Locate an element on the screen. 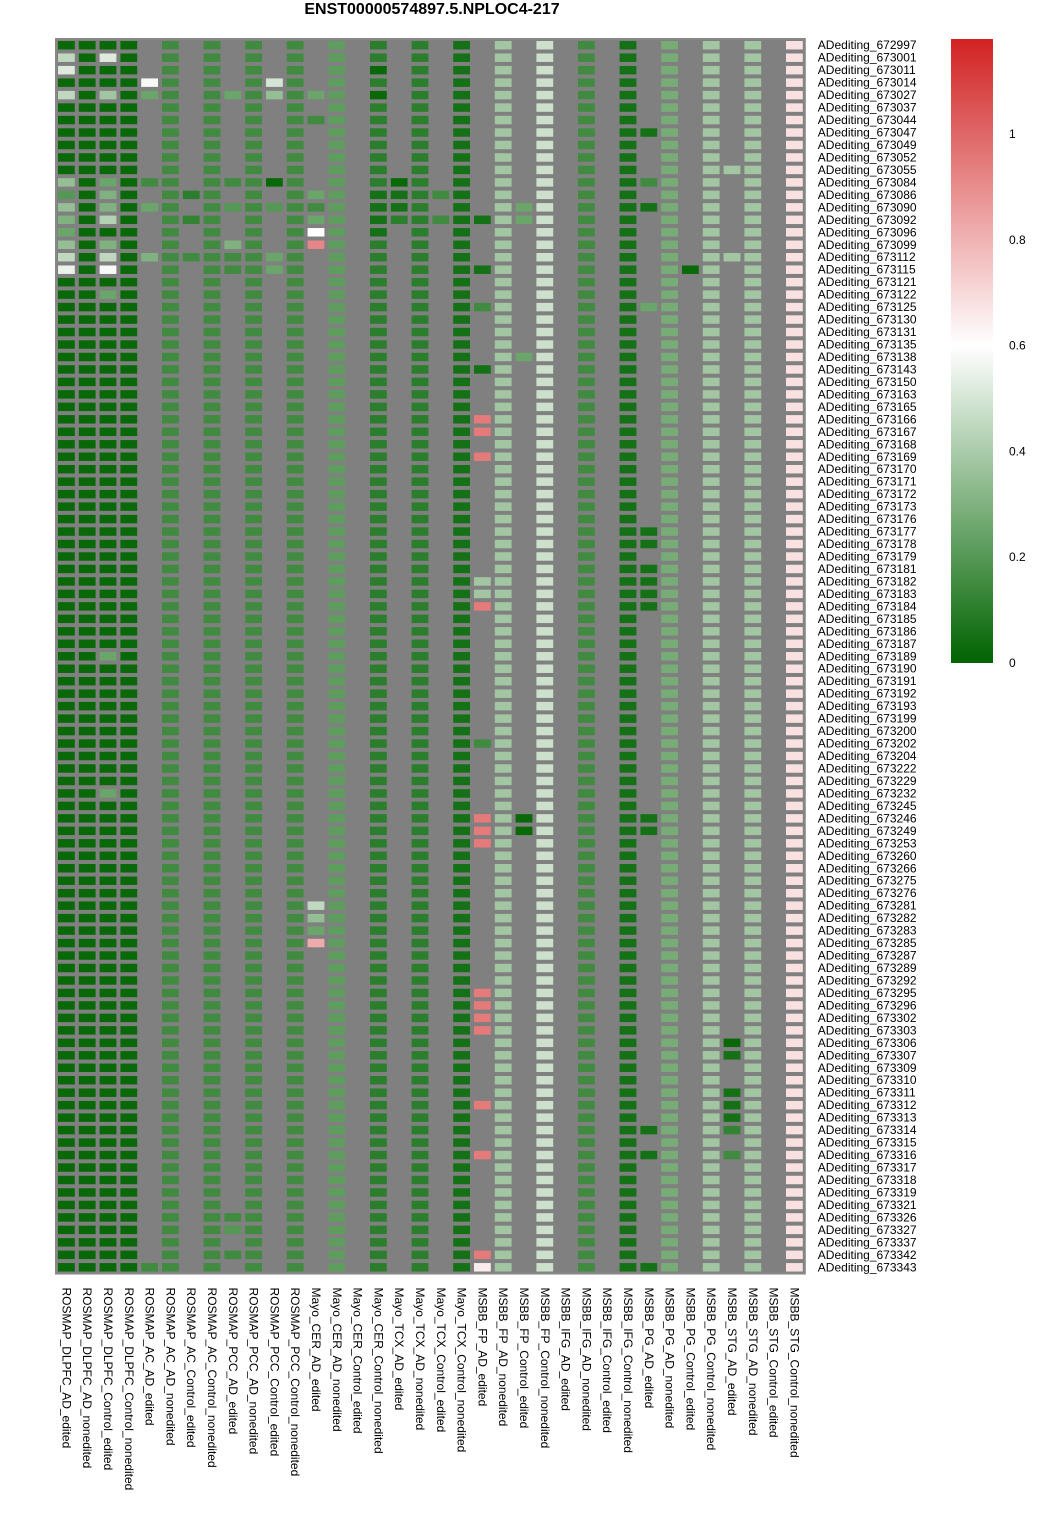 Image resolution: width=1059 pixels, height=1528 pixels. column-label: Mayo_TCX_AD_edited is located at coordinates (399, 1349).